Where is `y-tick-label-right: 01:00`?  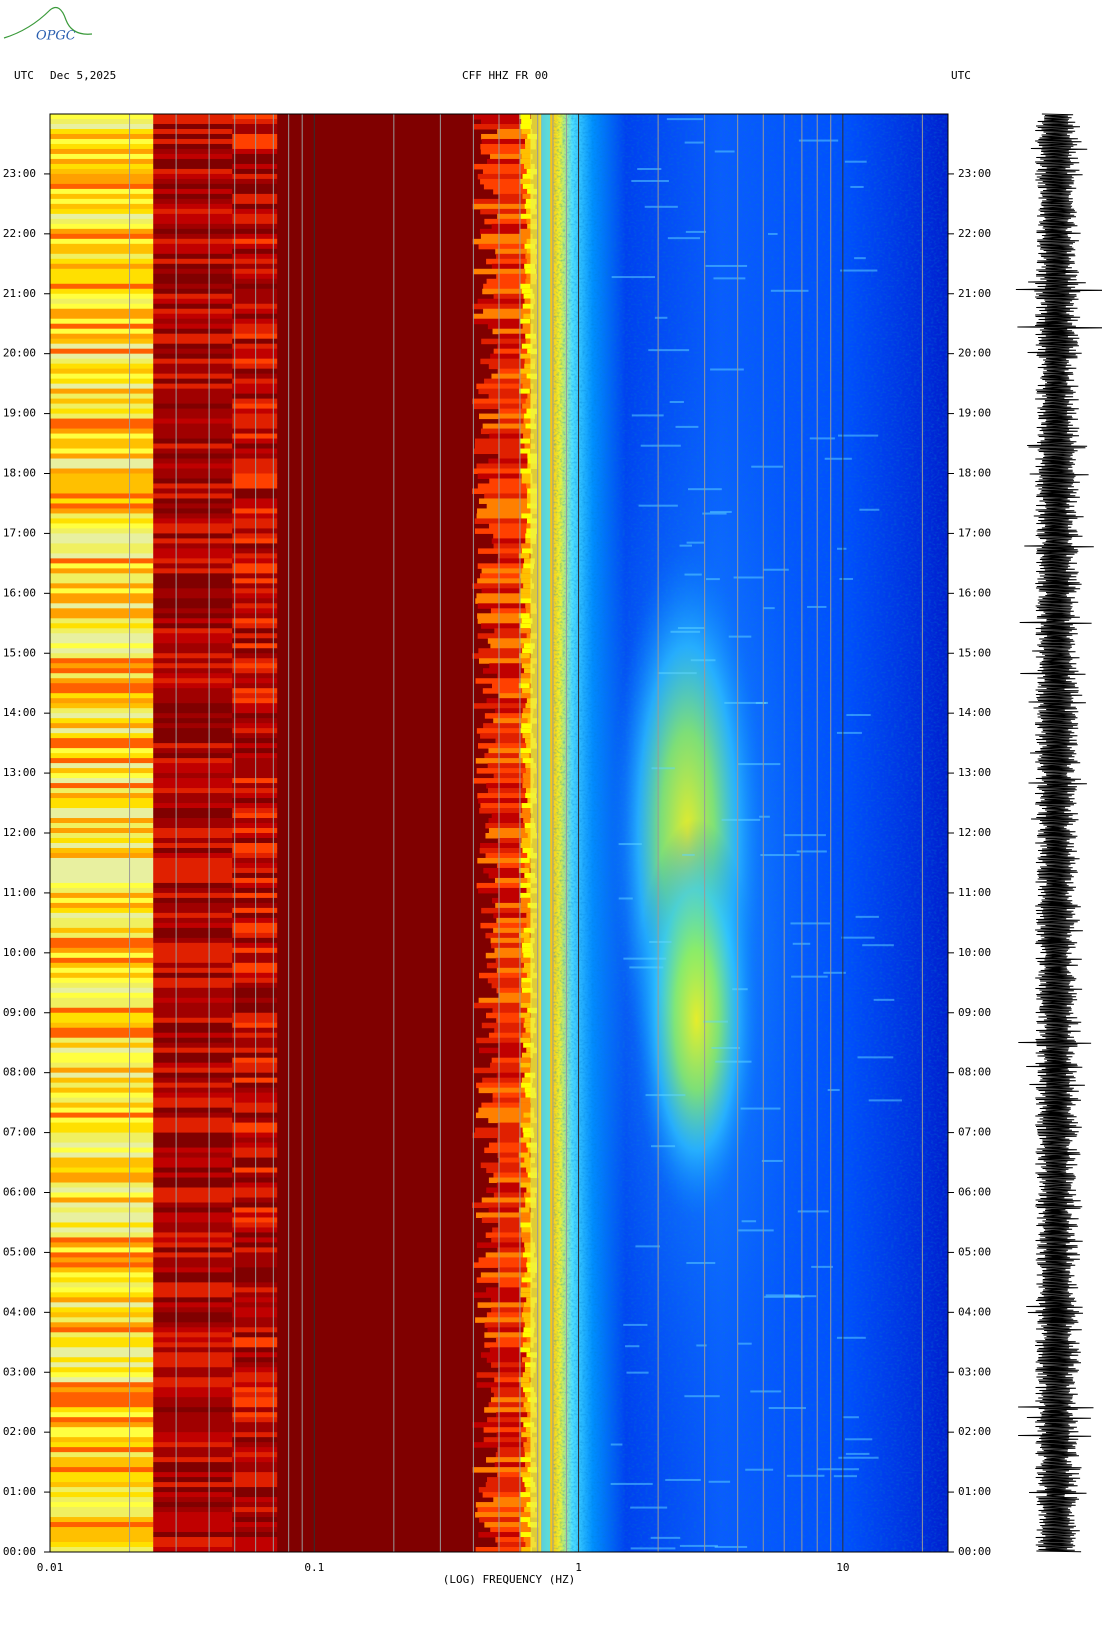
y-tick-label-right: 01:00 is located at coordinates (974, 1491).